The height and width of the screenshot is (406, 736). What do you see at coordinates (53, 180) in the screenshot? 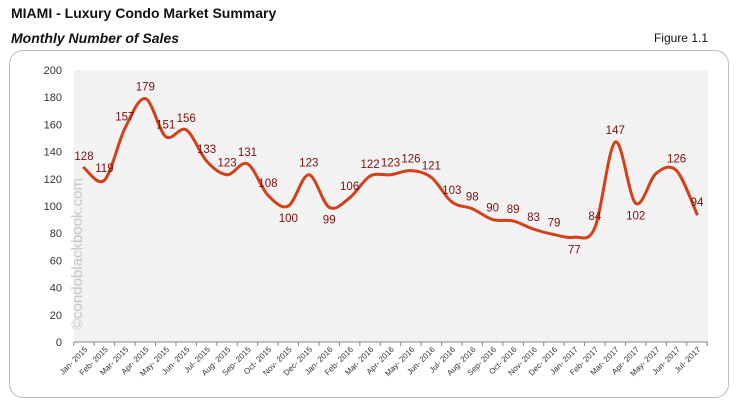
I see `y-tick-label: 120` at bounding box center [53, 180].